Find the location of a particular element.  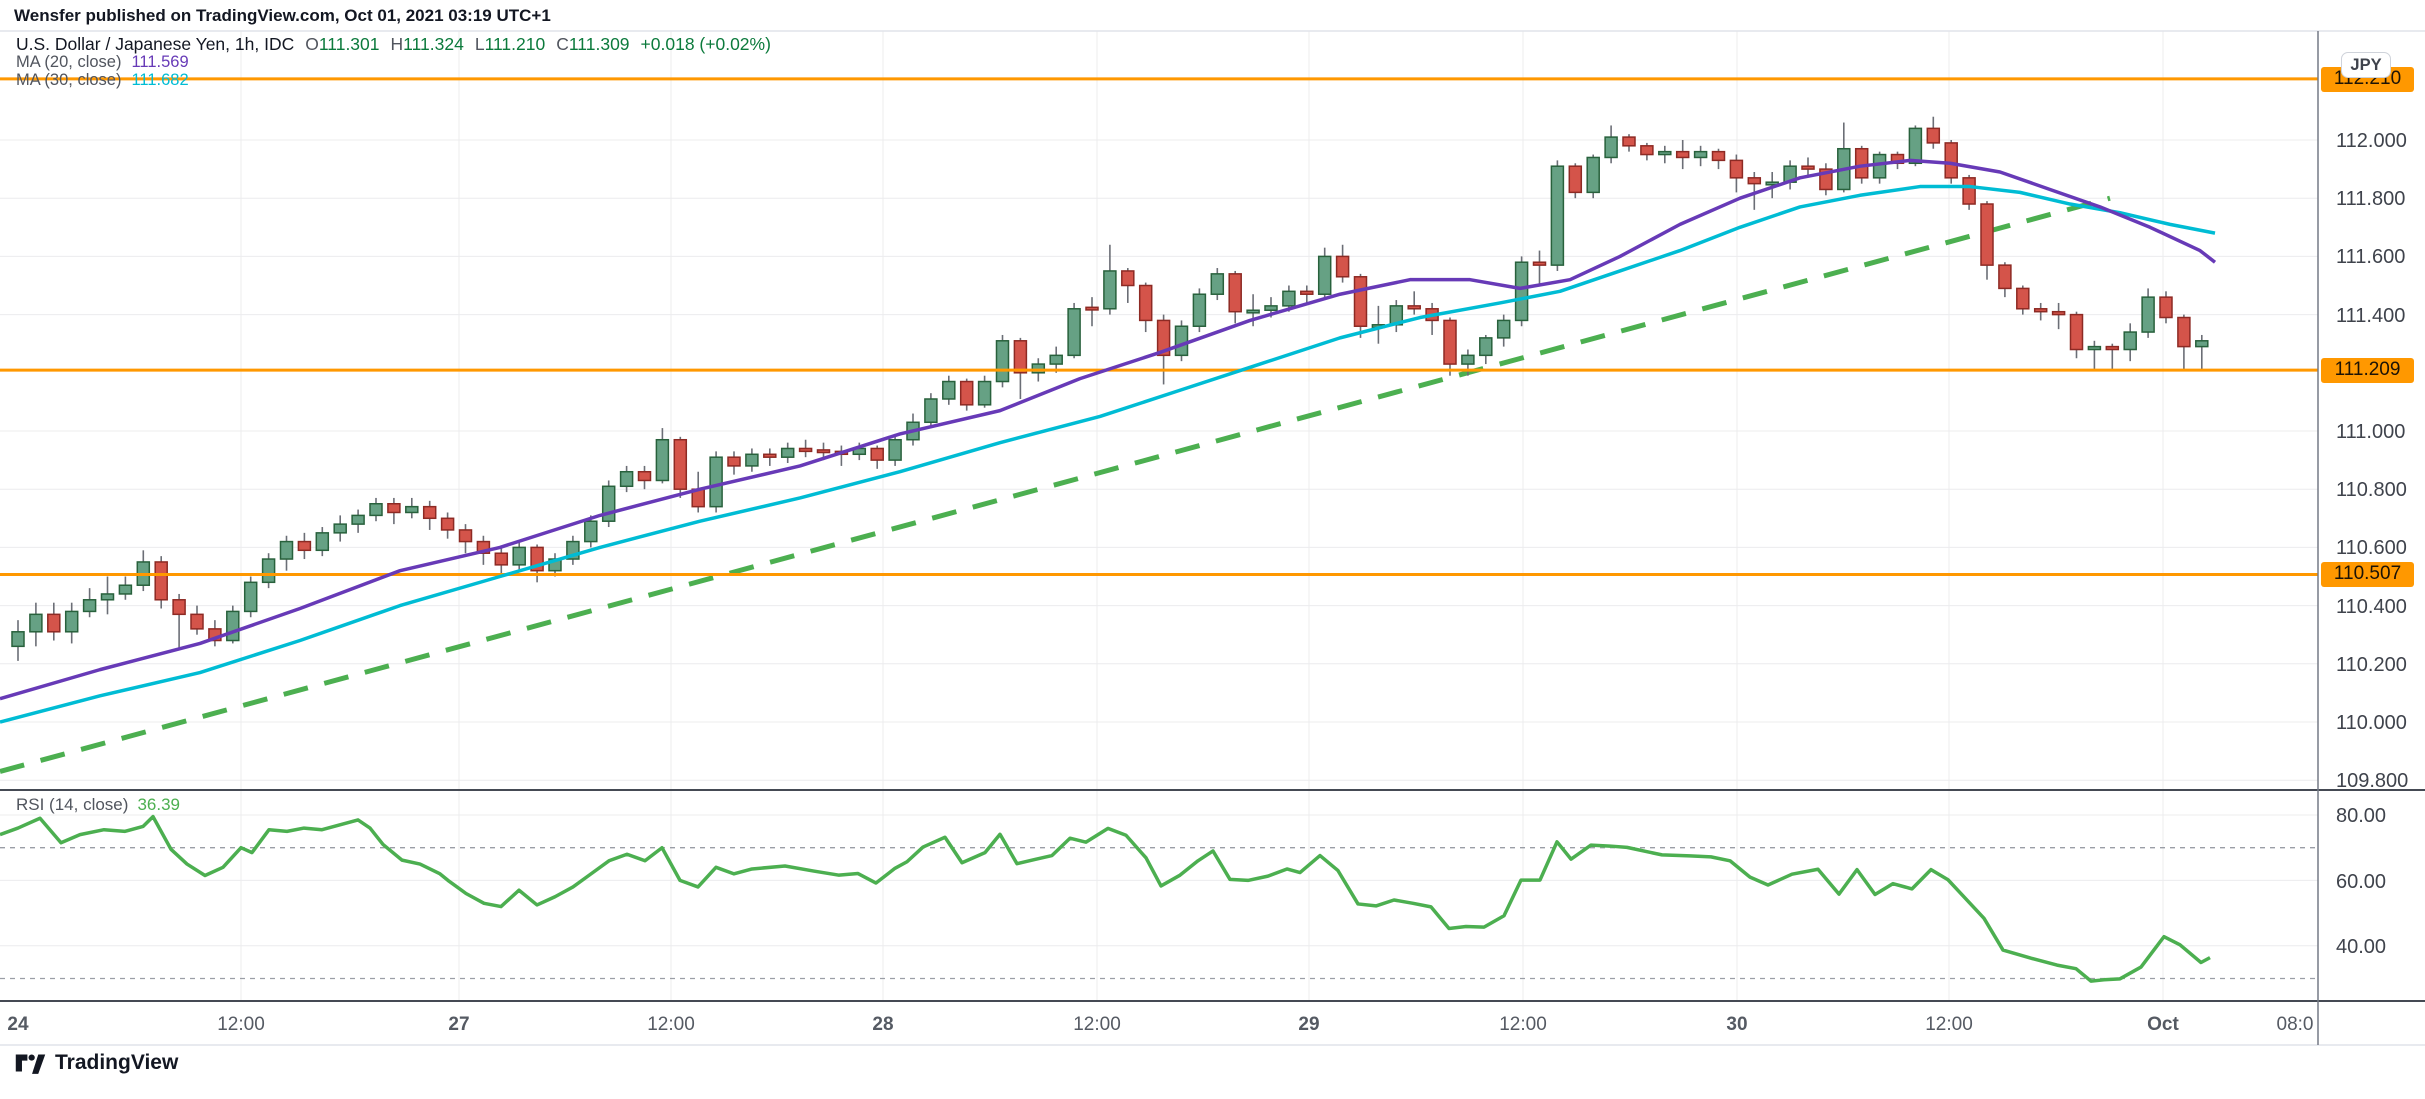

svg-text: 60.00 is located at coordinates (2361, 882).